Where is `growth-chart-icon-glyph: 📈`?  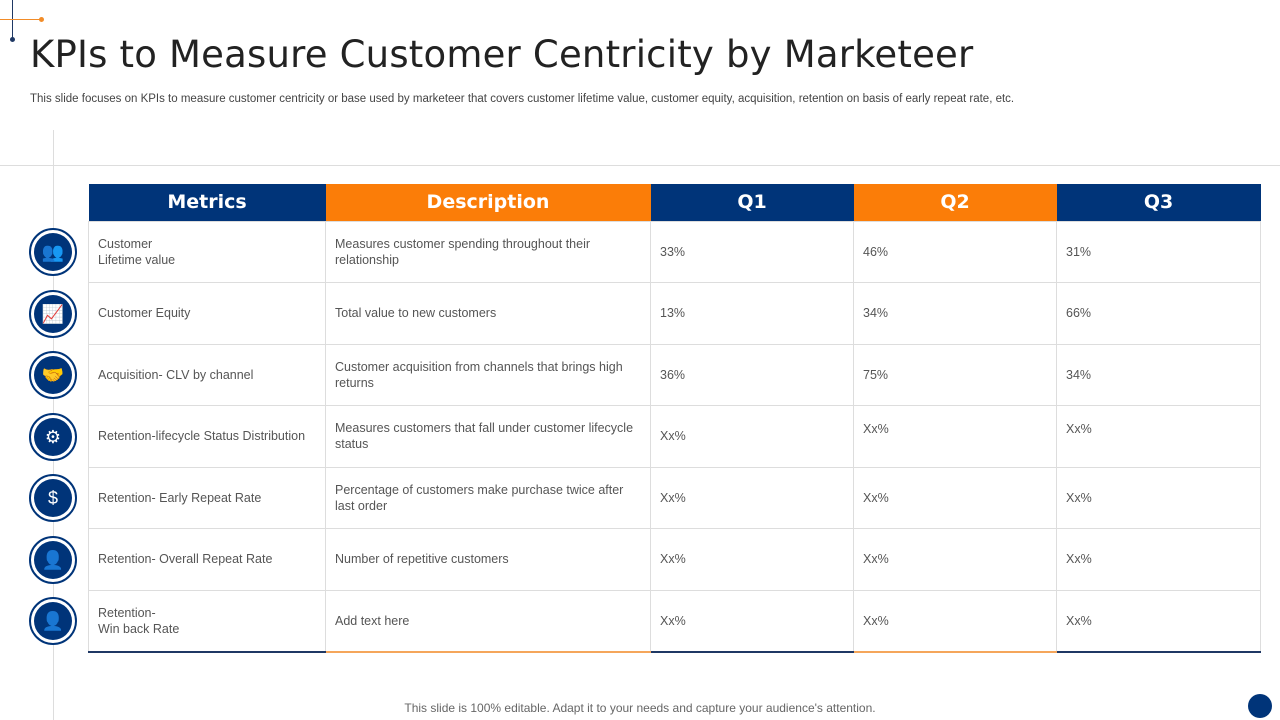 growth-chart-icon-glyph: 📈 is located at coordinates (53, 313).